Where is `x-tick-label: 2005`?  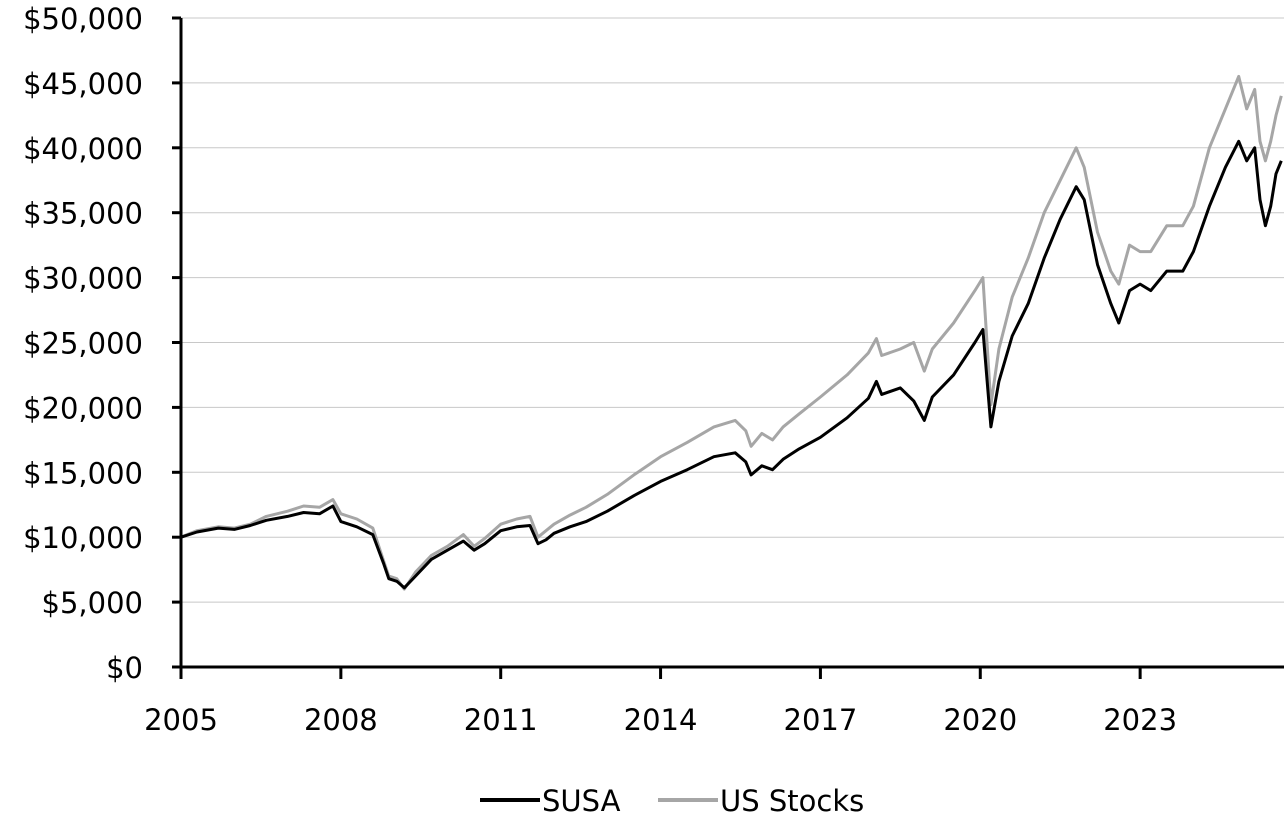 x-tick-label: 2005 is located at coordinates (181, 720).